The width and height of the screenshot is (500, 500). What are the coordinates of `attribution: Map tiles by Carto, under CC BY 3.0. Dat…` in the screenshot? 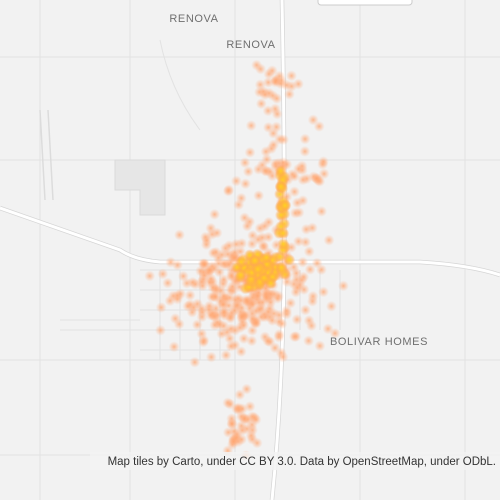 It's located at (302, 462).